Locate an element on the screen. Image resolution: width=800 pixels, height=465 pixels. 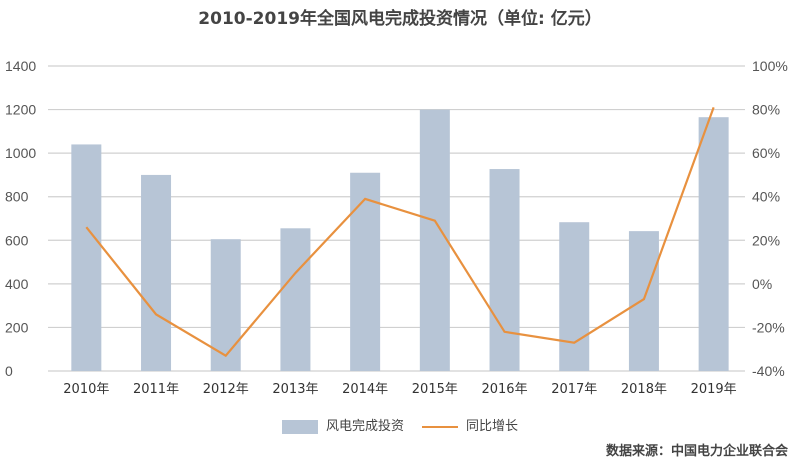
y-right-tick: 80% is located at coordinates (766, 110).